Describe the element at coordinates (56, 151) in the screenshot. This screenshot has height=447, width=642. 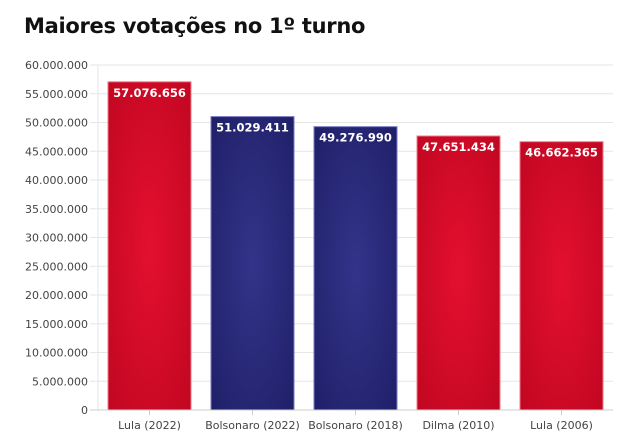
I see `y-tick-label: 45.000.000` at that location.